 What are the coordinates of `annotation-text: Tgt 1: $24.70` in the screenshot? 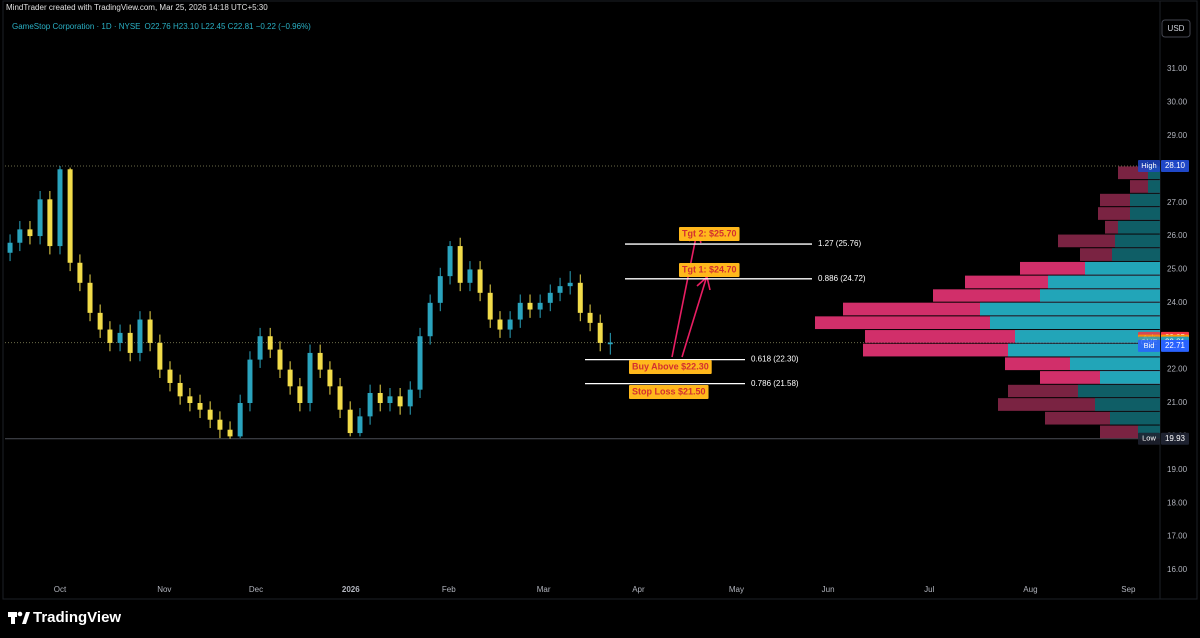 It's located at (709, 269).